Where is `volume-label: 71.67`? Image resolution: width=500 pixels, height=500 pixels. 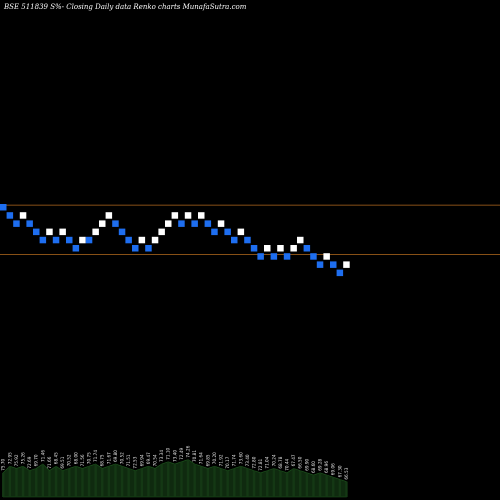 volume-label: 71.67 is located at coordinates (108, 458).